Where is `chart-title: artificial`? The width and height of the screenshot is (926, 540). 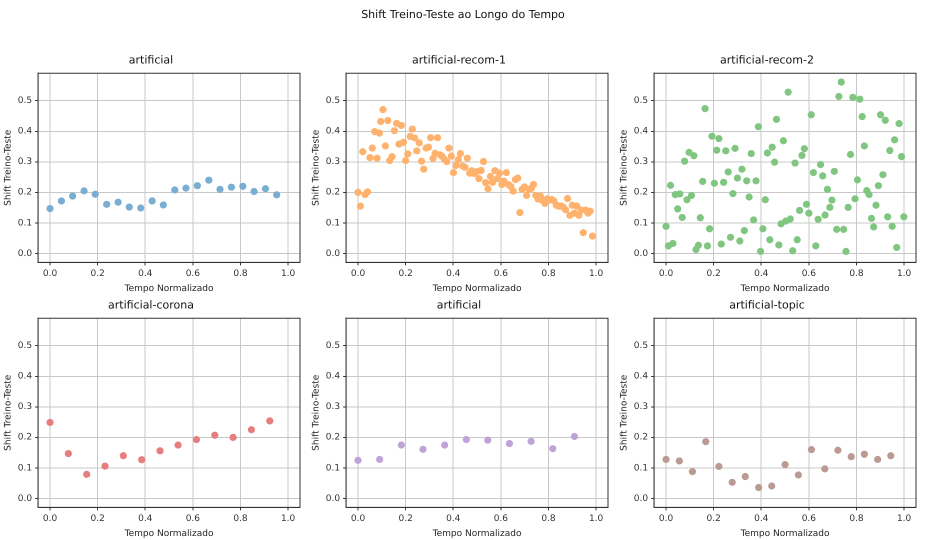
chart-title: artificial is located at coordinates (151, 59).